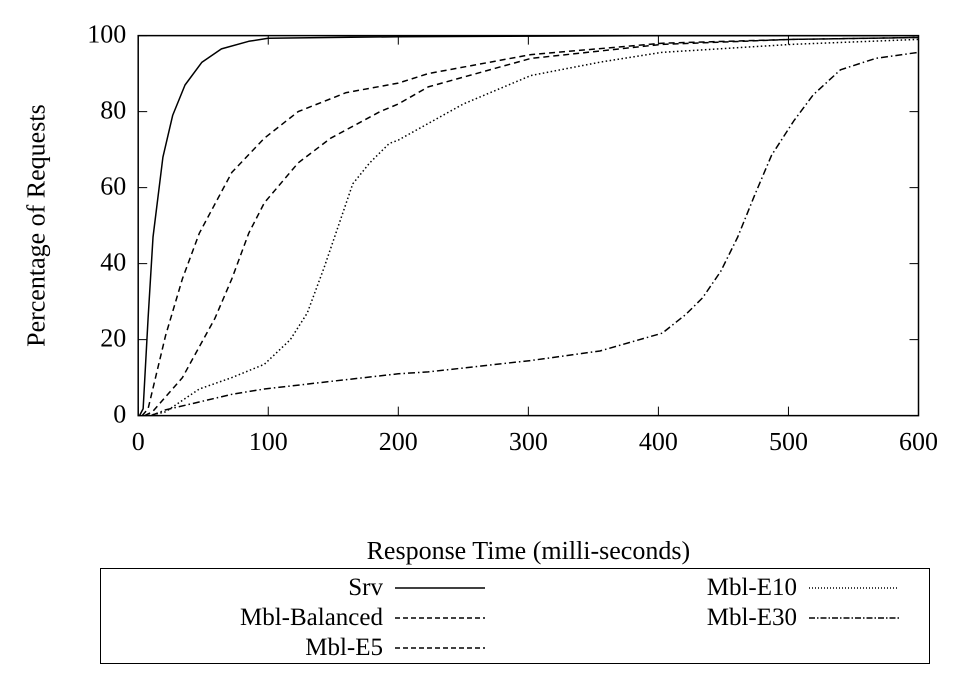  What do you see at coordinates (268, 441) in the screenshot?
I see `x-tick-label: 100` at bounding box center [268, 441].